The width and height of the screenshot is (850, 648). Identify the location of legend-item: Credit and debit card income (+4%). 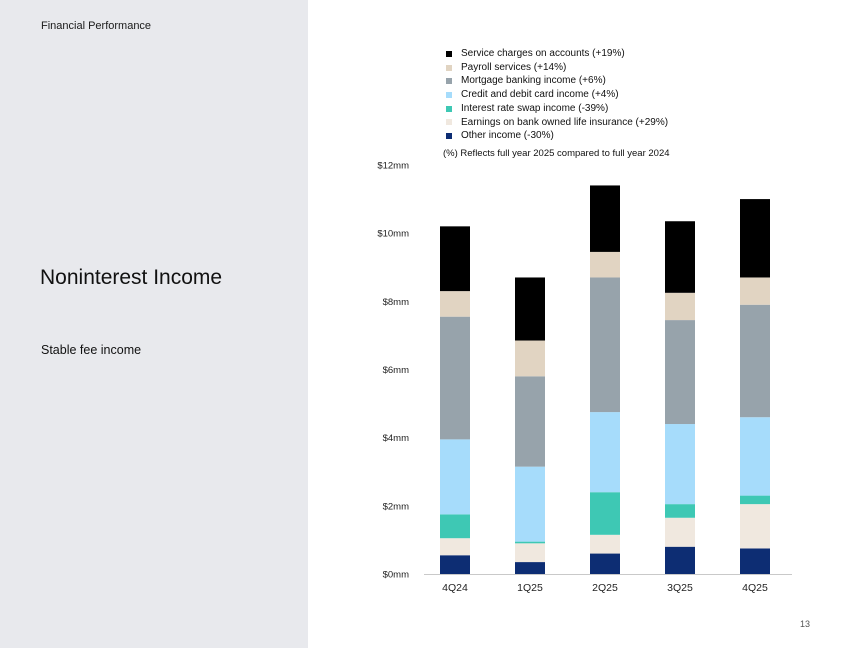
(557, 95).